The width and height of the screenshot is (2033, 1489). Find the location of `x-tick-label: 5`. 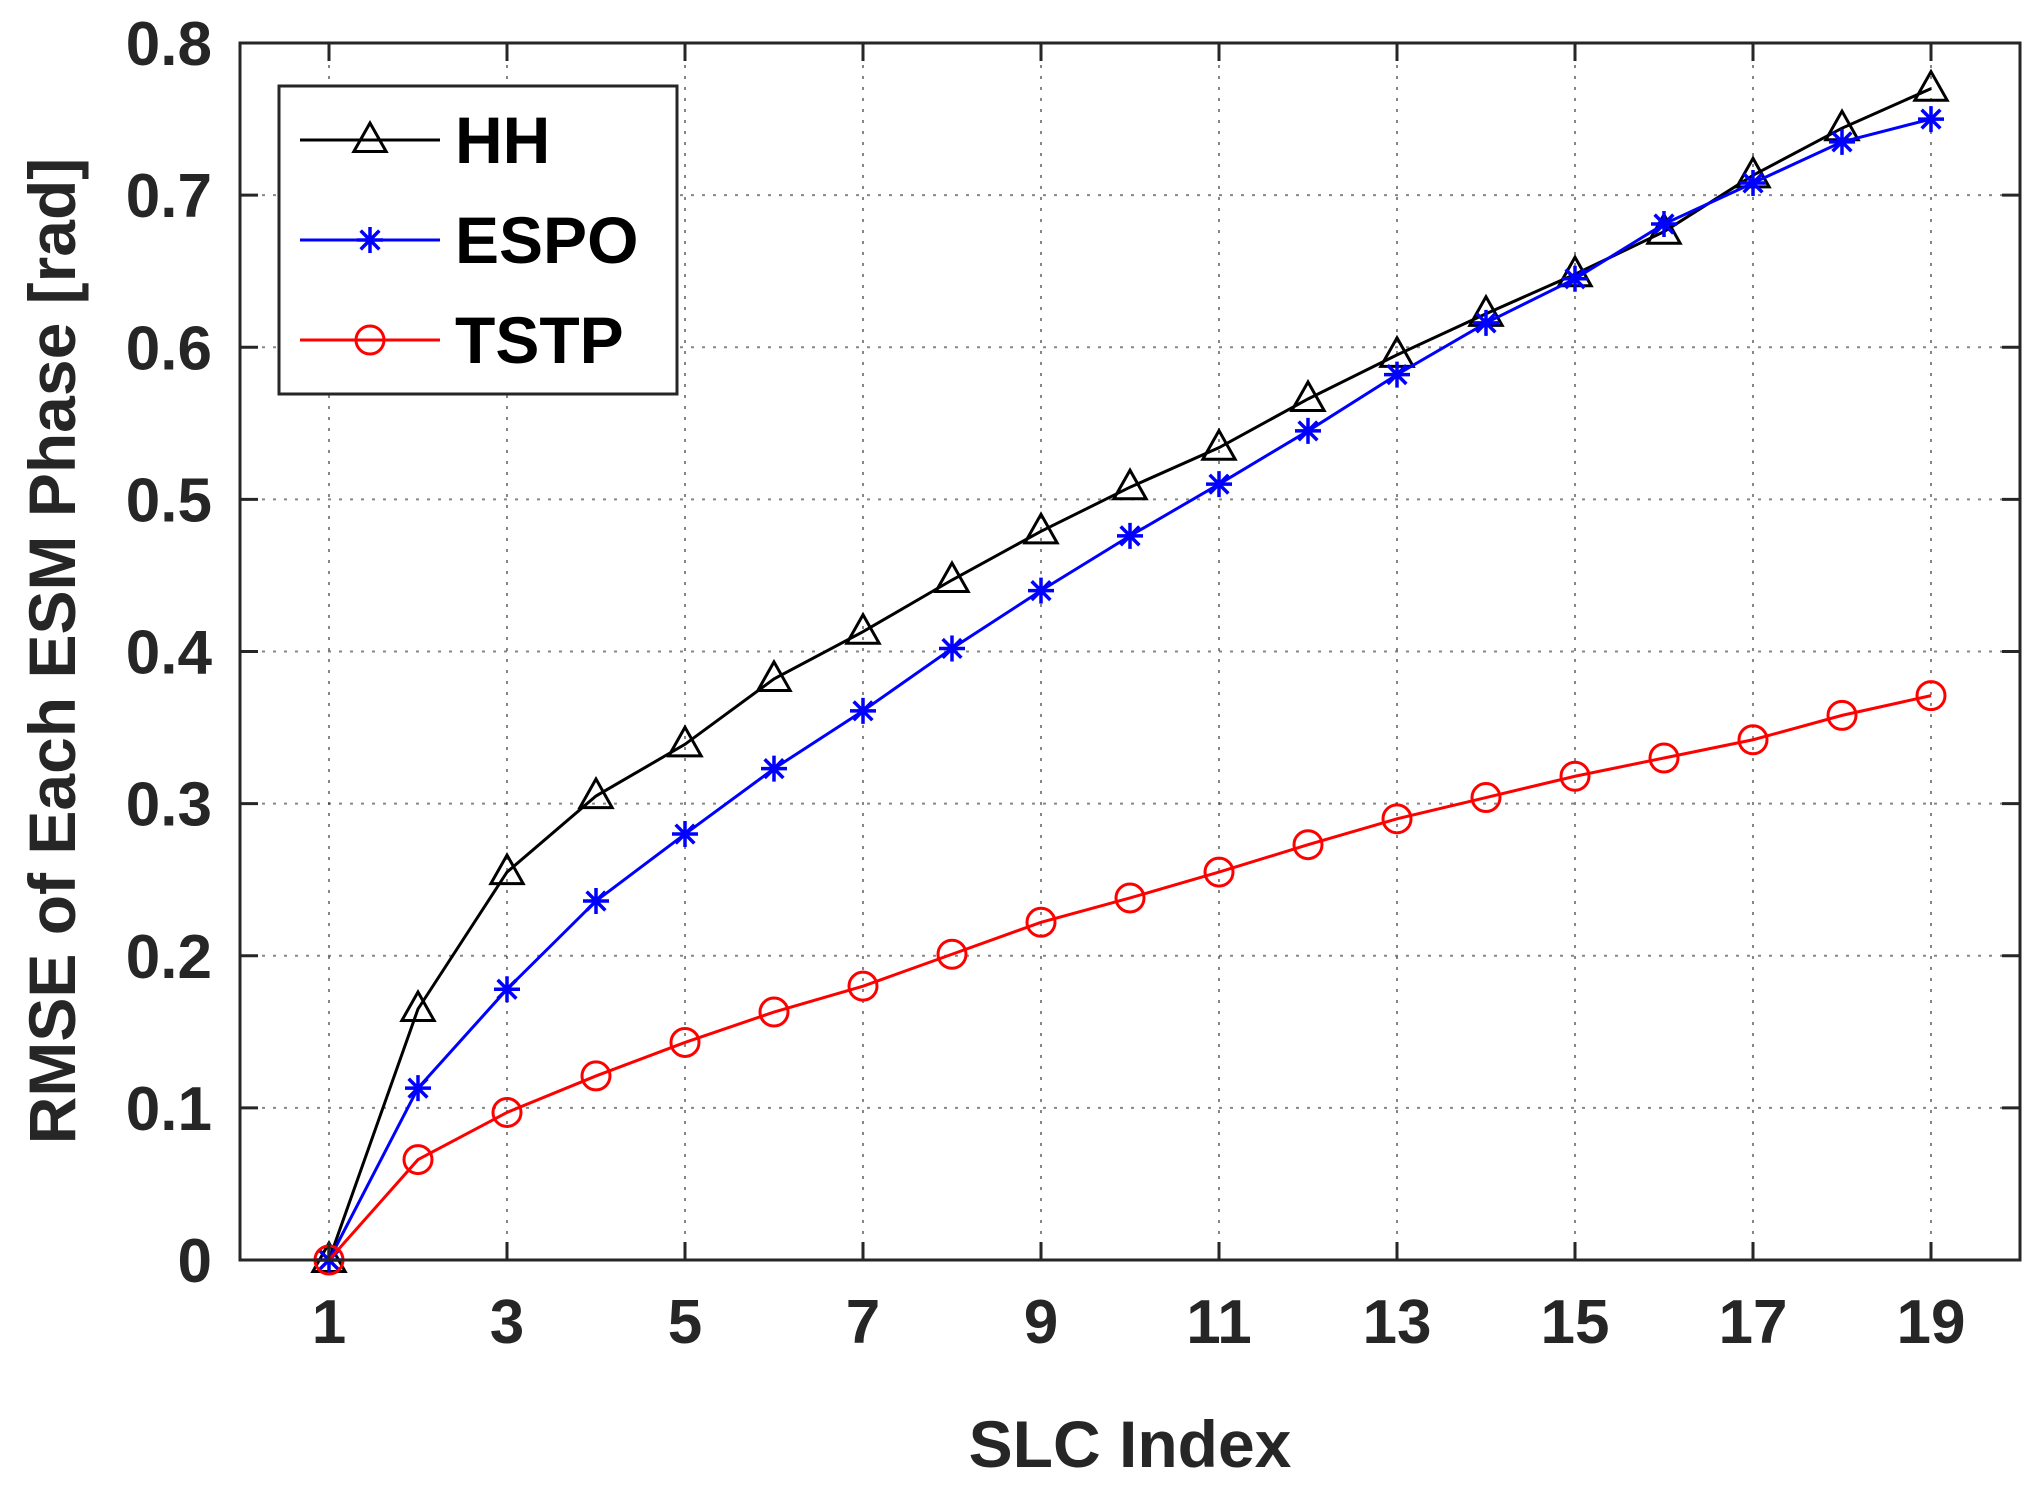

x-tick-label: 5 is located at coordinates (685, 1322).